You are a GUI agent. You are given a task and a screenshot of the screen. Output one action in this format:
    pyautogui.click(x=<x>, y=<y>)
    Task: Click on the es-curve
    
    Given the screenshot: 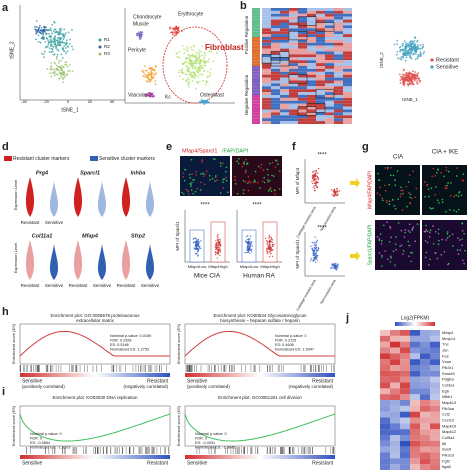 What is the action you would take?
    pyautogui.click(x=260, y=427)
    